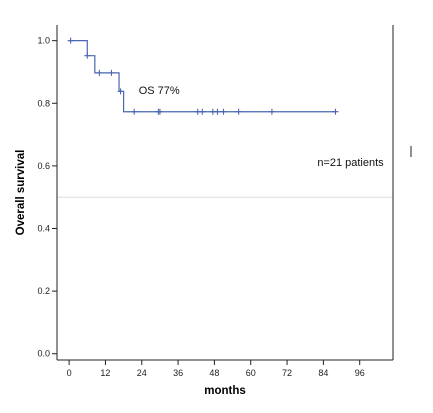 Image resolution: width=433 pixels, height=413 pixels. I want to click on x-tick-label: 84, so click(323, 373).